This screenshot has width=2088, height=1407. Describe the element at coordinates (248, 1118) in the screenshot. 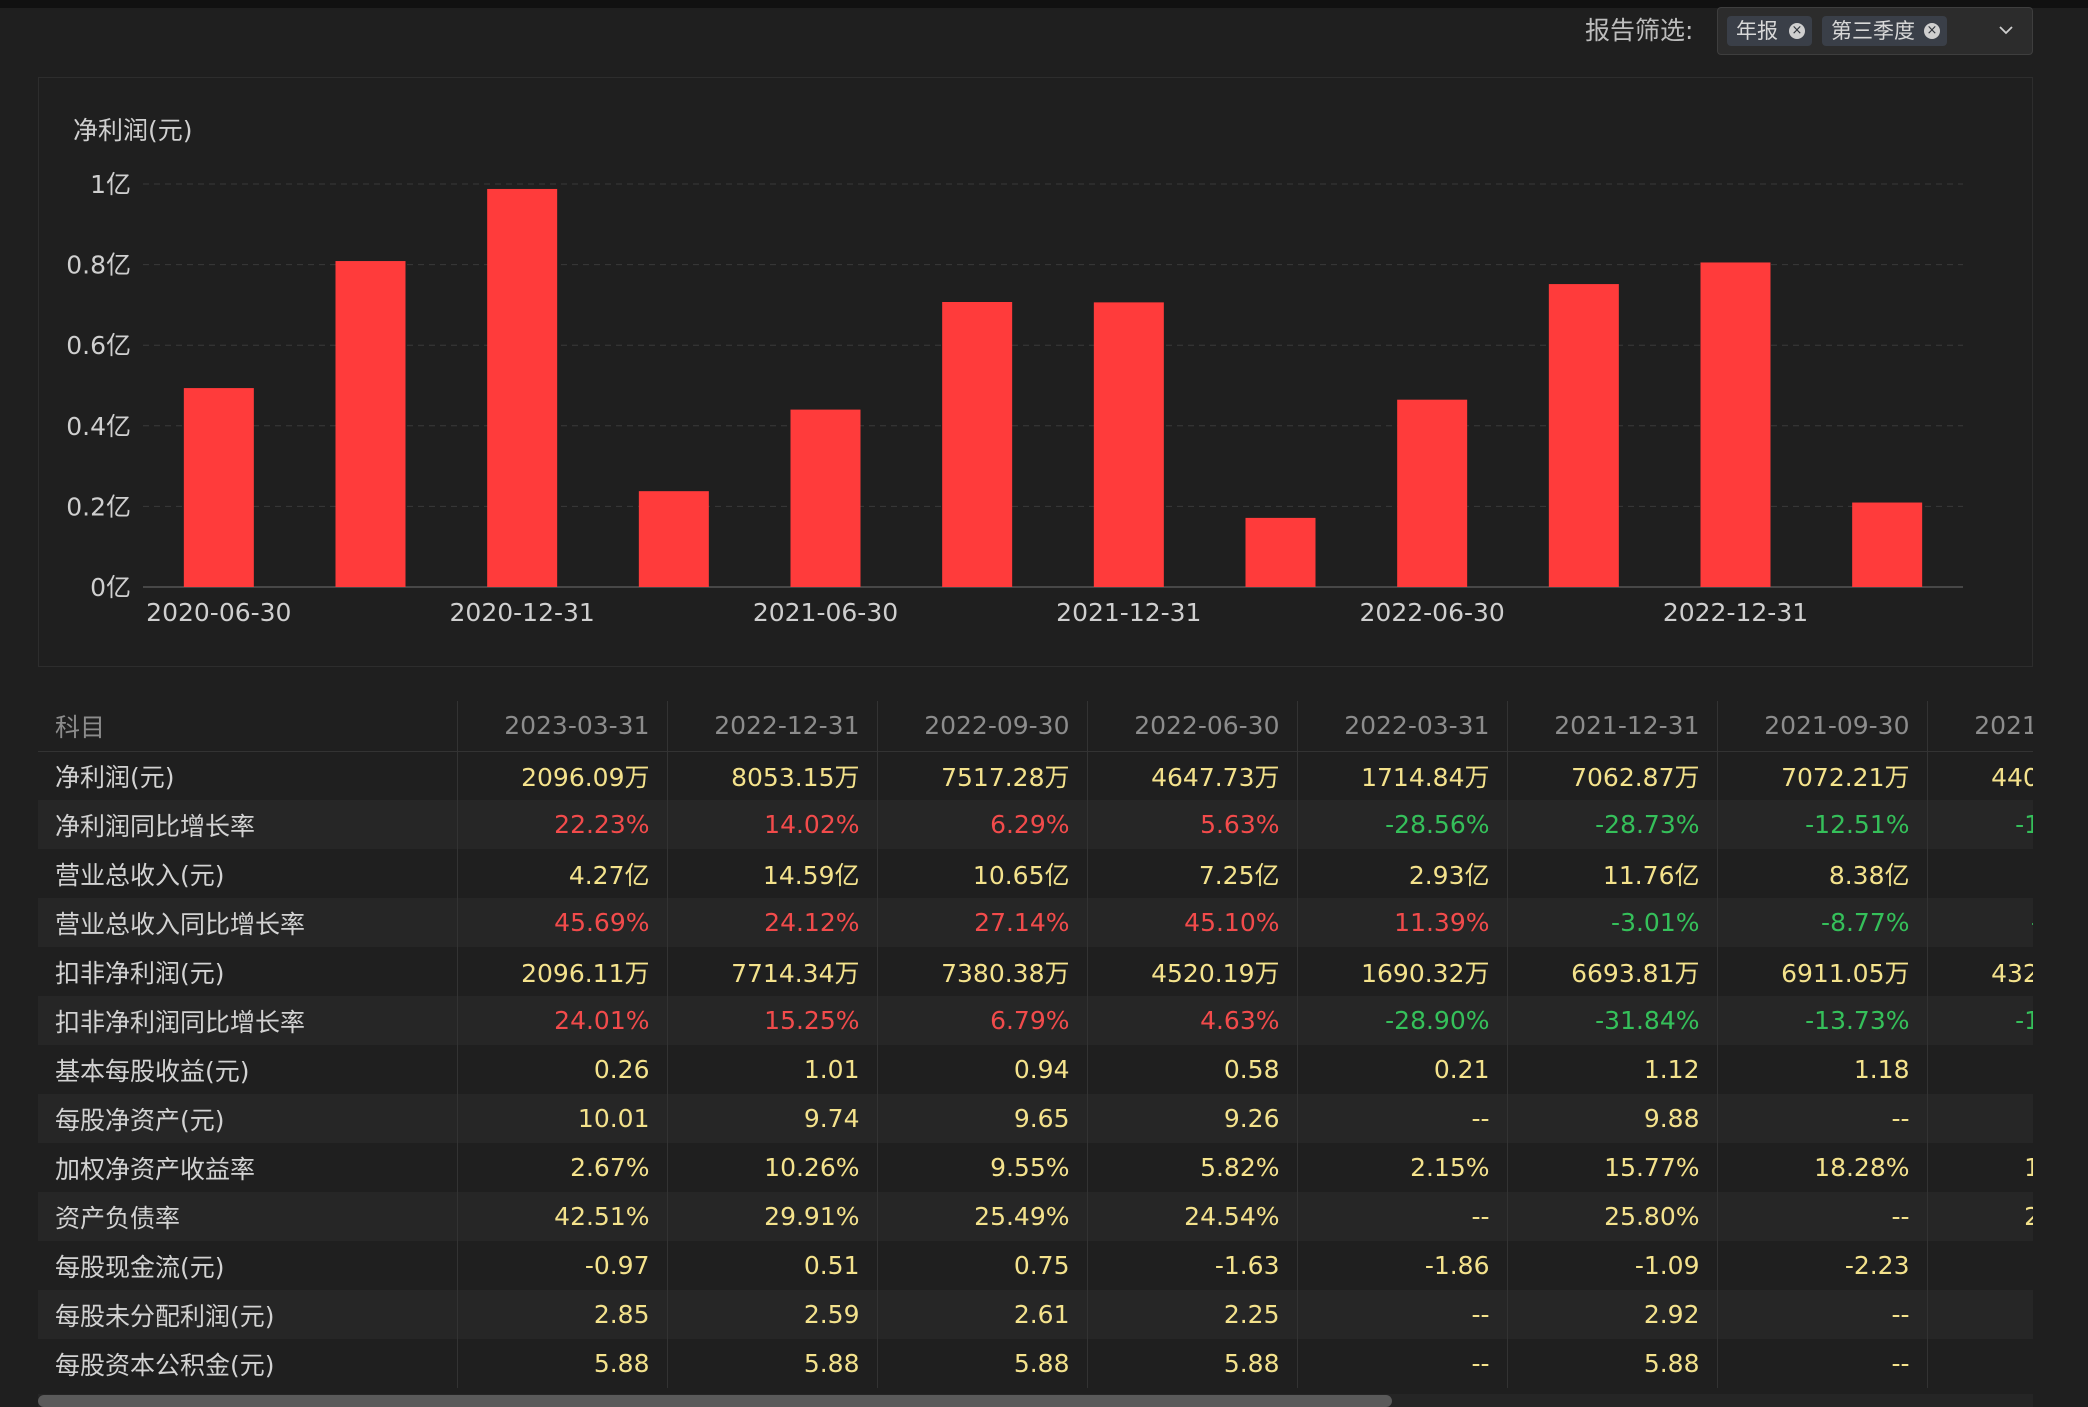

I see `row-label: 每股净资产(元)` at that location.